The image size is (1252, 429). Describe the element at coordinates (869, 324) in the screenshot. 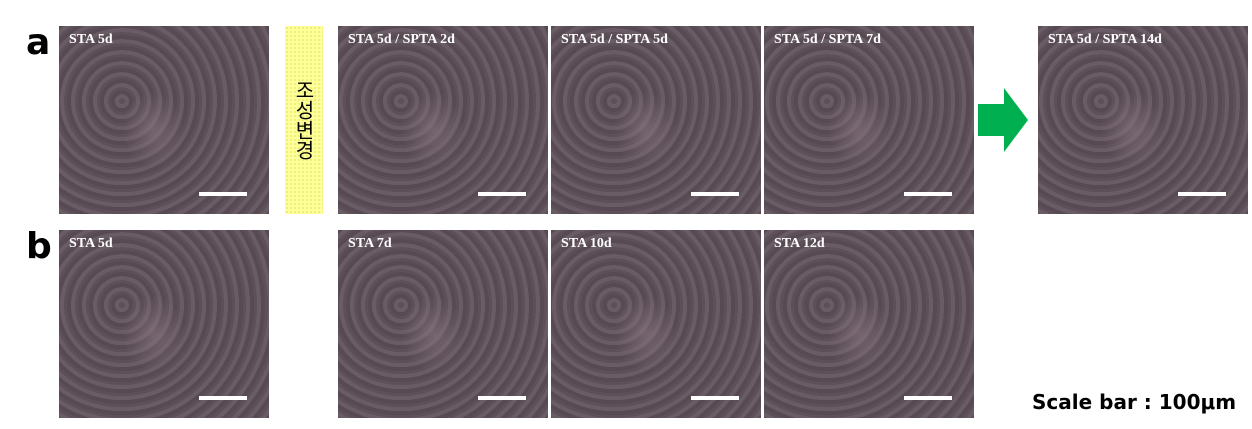

I see `micrograph: STA 12d` at that location.